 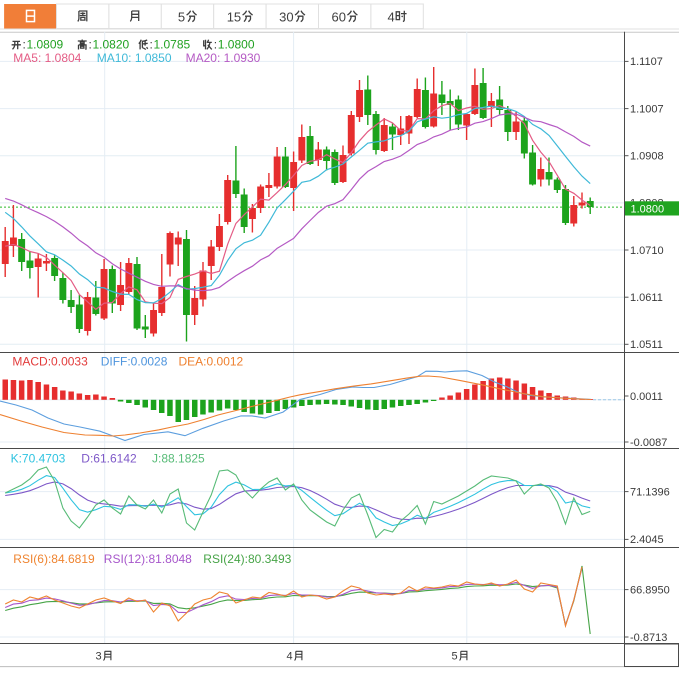 What do you see at coordinates (646, 397) in the screenshot?
I see `svg-text: 0.0011` at bounding box center [646, 397].